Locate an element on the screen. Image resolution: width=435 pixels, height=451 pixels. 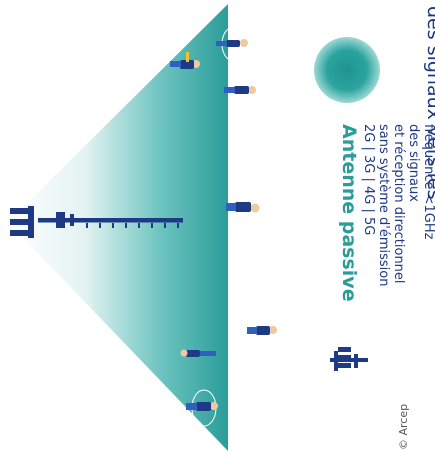
antenna-icon is located at coordinates (349, 359).